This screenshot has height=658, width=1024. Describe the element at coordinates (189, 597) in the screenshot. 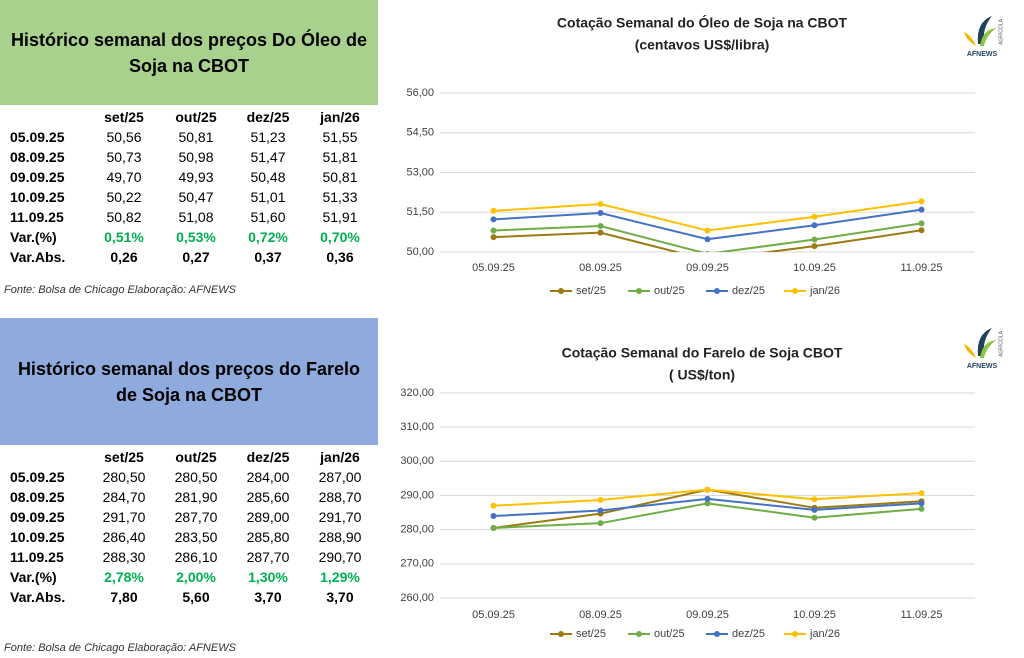

I see `table-row: Var.Abs. 7,80 5,60 3,70 3,70` at that location.